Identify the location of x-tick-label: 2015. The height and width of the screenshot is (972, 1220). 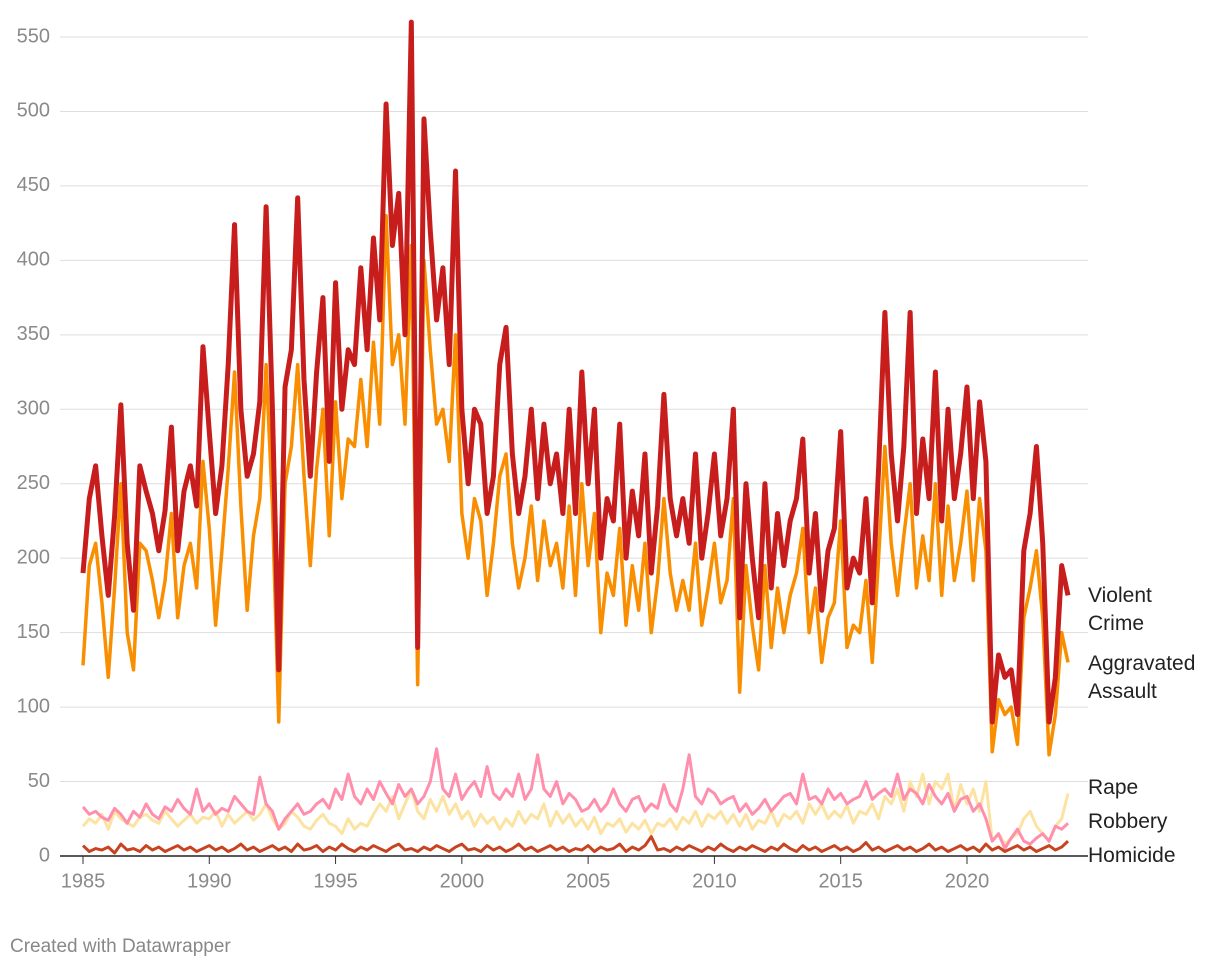
(840, 881).